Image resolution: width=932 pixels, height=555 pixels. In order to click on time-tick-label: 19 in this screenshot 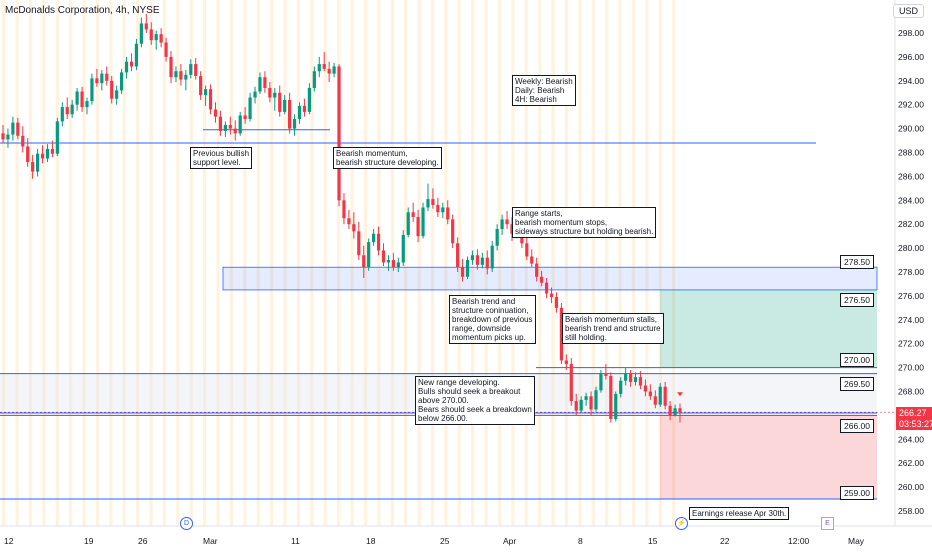, I will do `click(89, 541)`.